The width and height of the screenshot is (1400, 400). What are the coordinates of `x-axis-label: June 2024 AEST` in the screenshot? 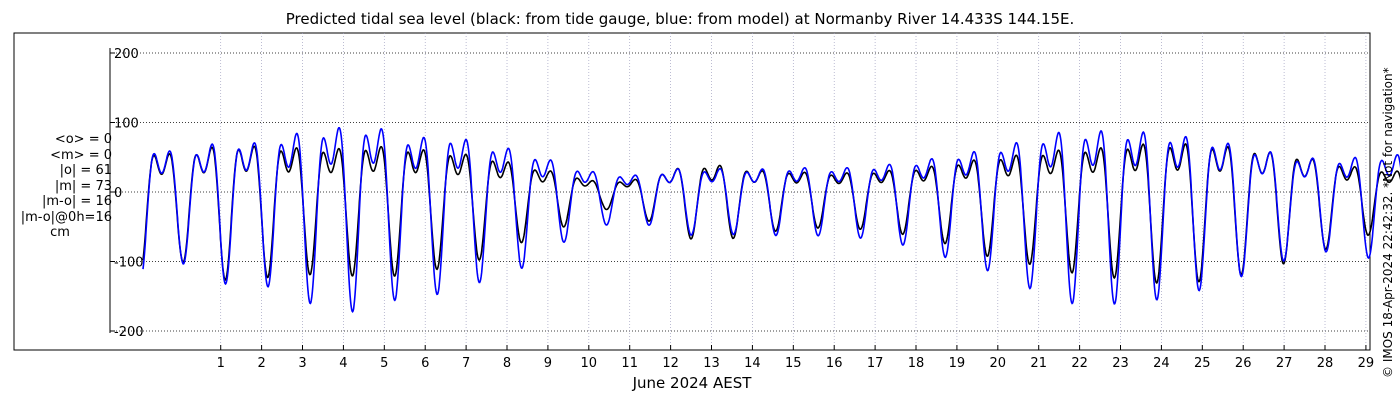 It's located at (692, 383).